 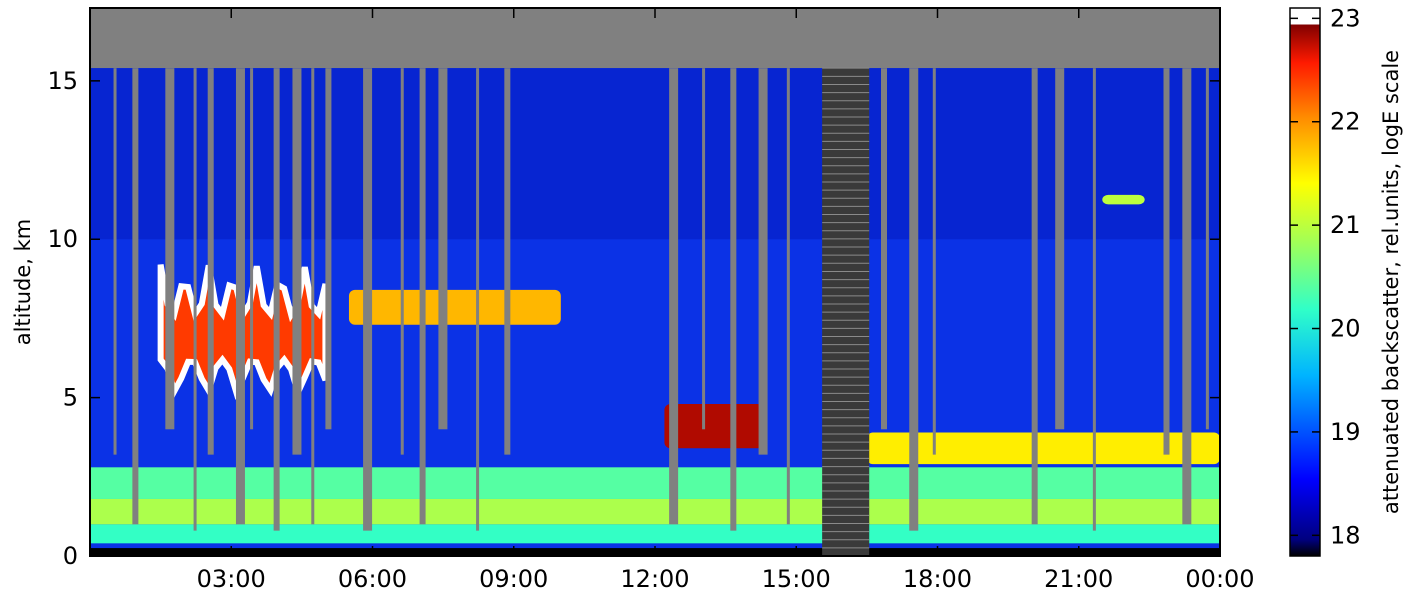 I want to click on x-tick-label: 15:00, so click(x=796, y=579).